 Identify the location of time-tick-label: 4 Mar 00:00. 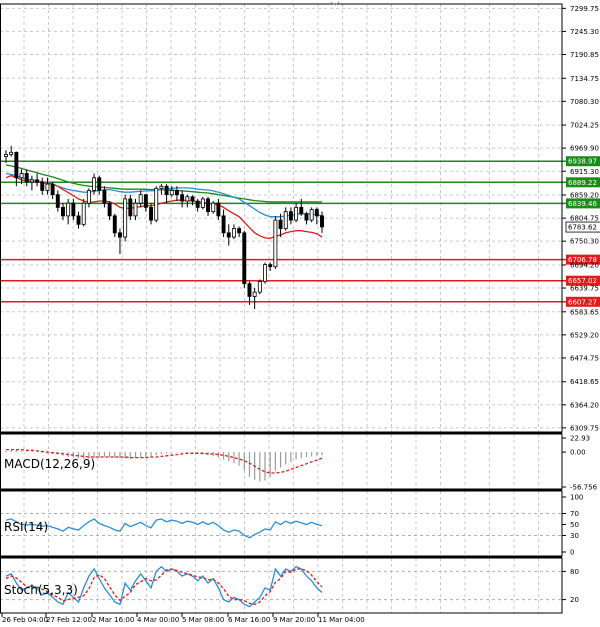
(158, 620).